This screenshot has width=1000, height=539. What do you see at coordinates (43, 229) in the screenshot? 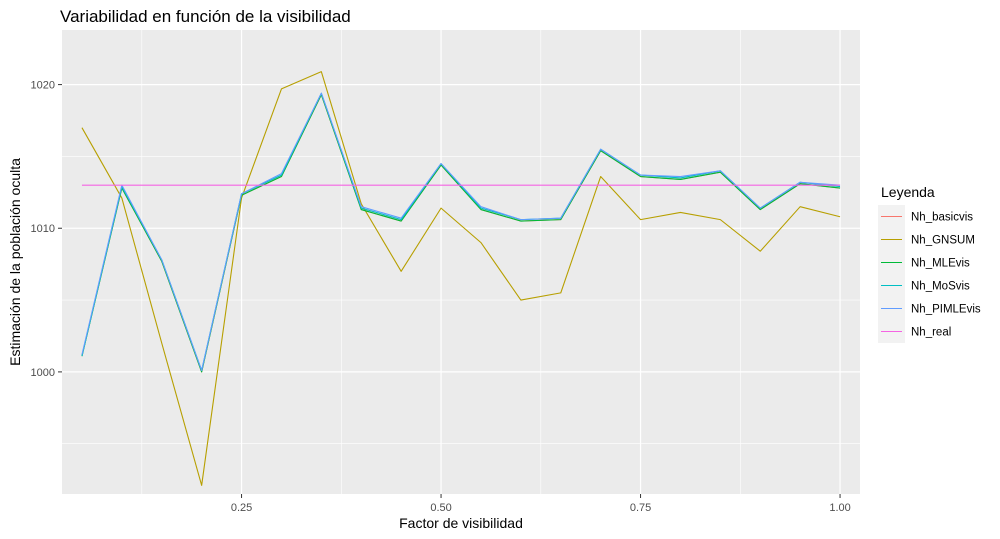
I see `y-tick-label: 1010` at bounding box center [43, 229].